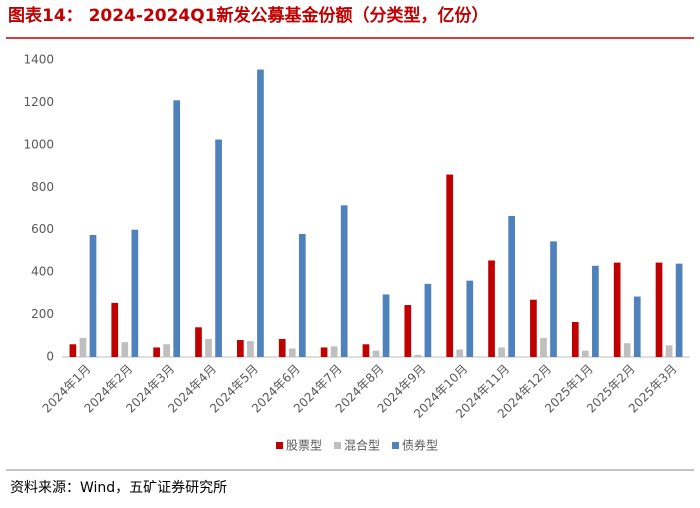  I want to click on y-tick-label: 400, so click(42, 272).